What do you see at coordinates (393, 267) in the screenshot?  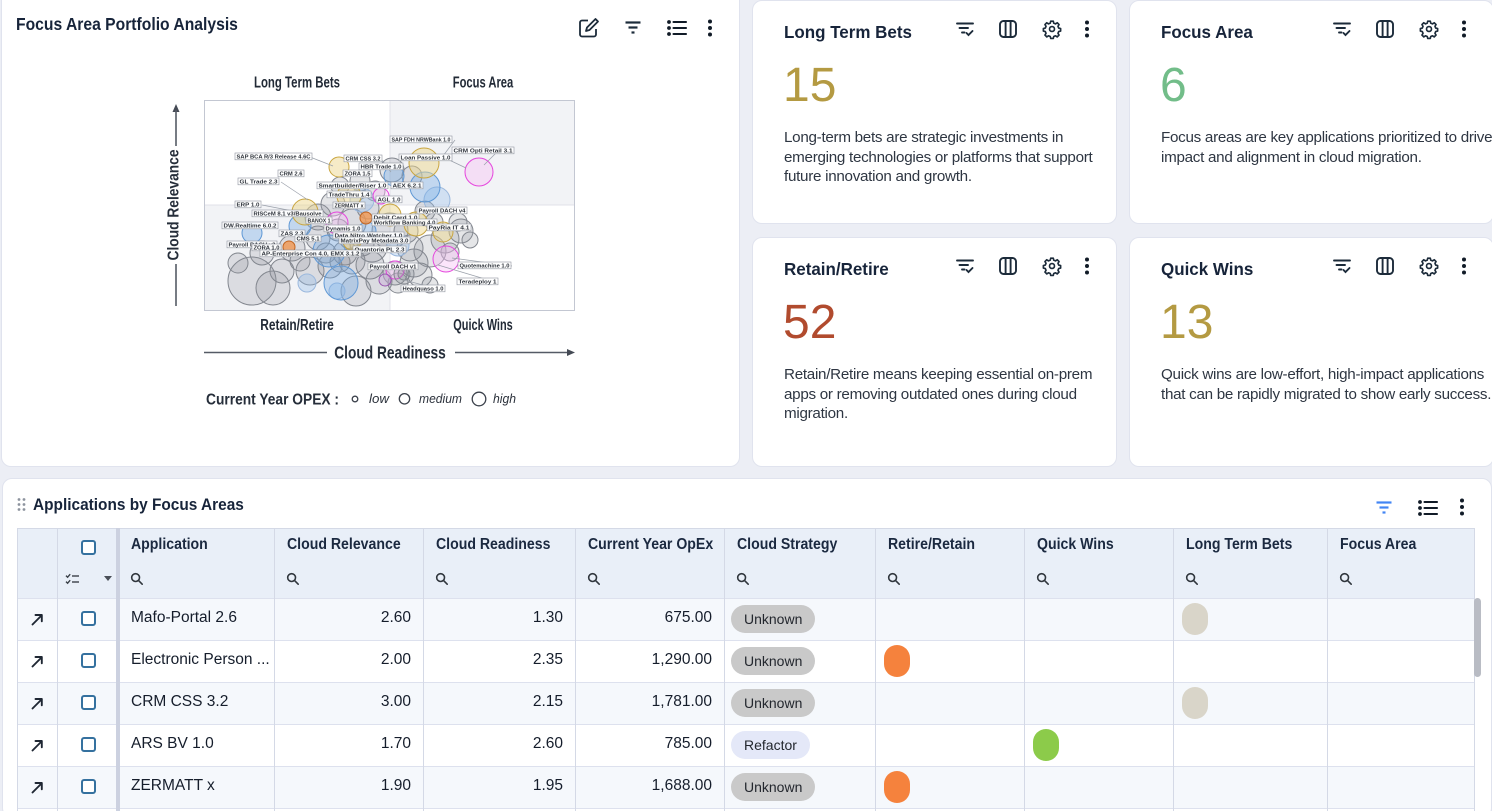 I see `svg-text: Payroll DACH v1` at bounding box center [393, 267].